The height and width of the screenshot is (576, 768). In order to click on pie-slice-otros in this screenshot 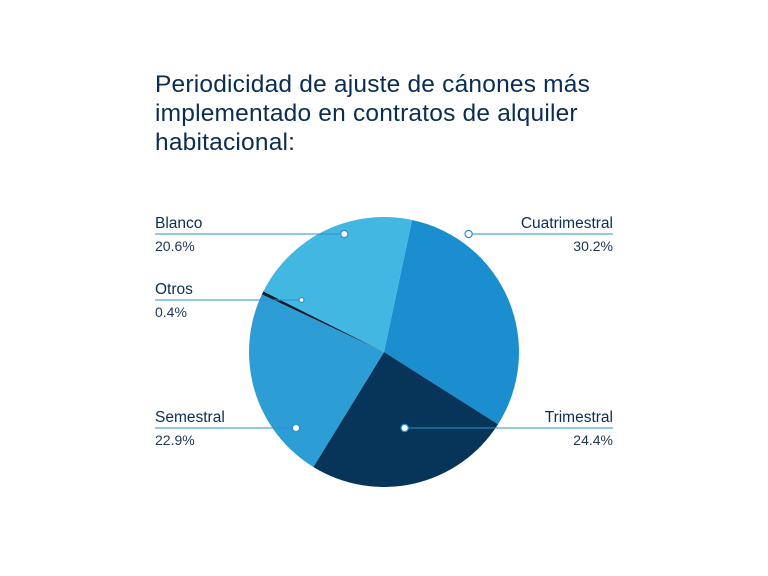, I will do `click(322, 321)`.